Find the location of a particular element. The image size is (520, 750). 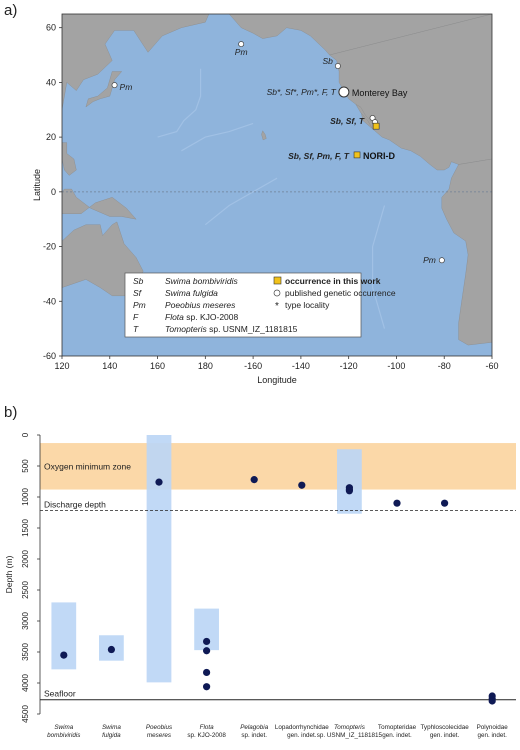

legend-species: Poeobius meseres is located at coordinates (200, 305).